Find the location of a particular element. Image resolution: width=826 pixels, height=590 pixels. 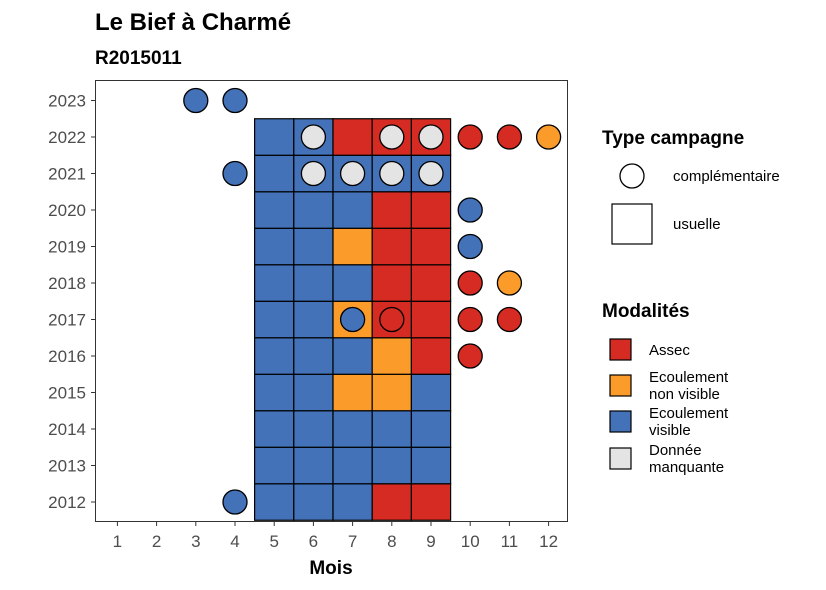

y-tick-label: 2017 is located at coordinates (67, 320).